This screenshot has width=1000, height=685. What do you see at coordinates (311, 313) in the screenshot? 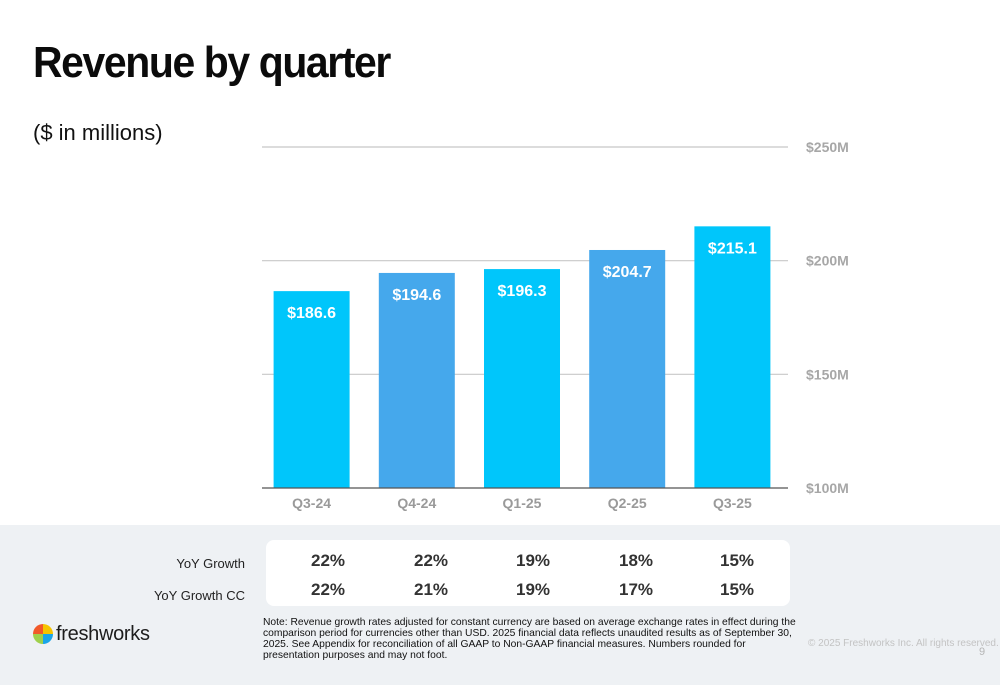
I see `bar-data-label: $186.6` at bounding box center [311, 313].